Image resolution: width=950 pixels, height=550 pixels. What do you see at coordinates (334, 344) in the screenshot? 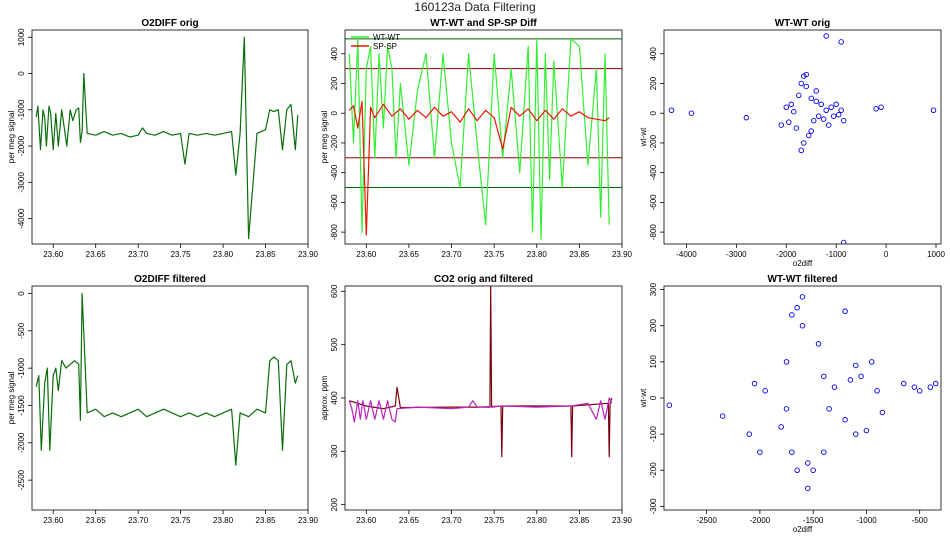
I see `y-tick-label: 500` at bounding box center [334, 344].